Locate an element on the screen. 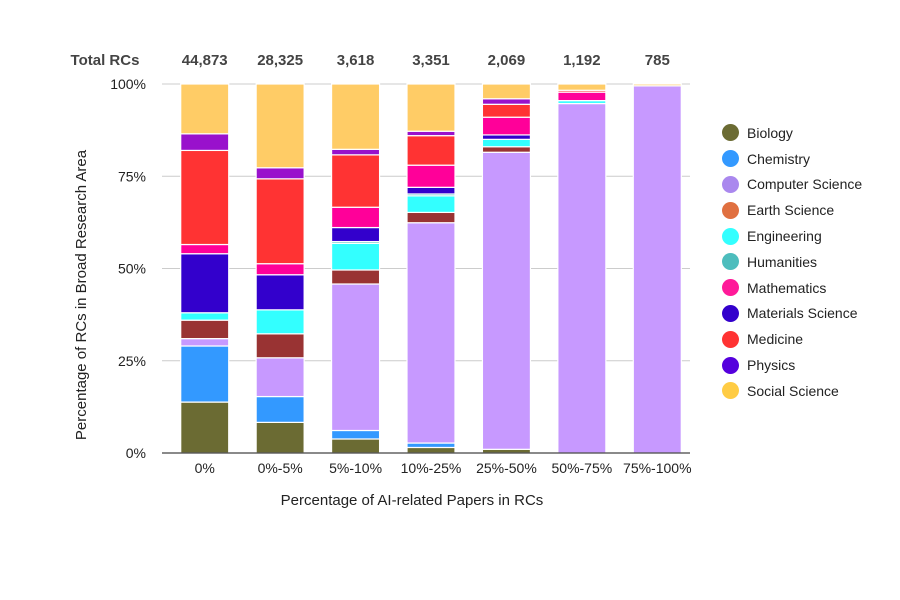 This screenshot has height=600, width=900. legend-label: Chemistry is located at coordinates (779, 158).